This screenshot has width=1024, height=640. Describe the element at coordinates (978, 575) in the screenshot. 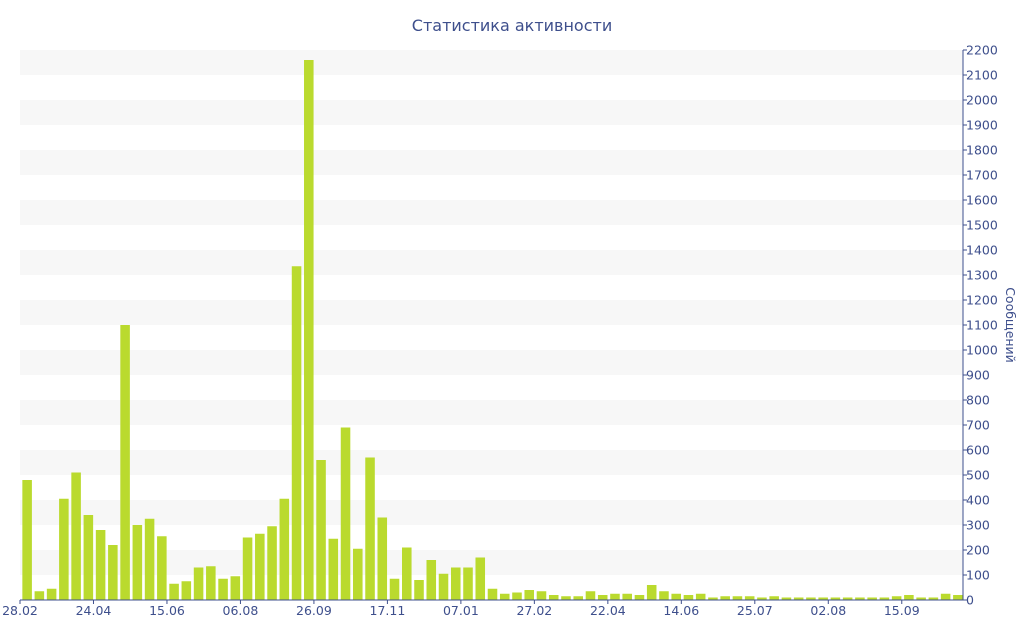

I see `y-tick-label: 100` at that location.